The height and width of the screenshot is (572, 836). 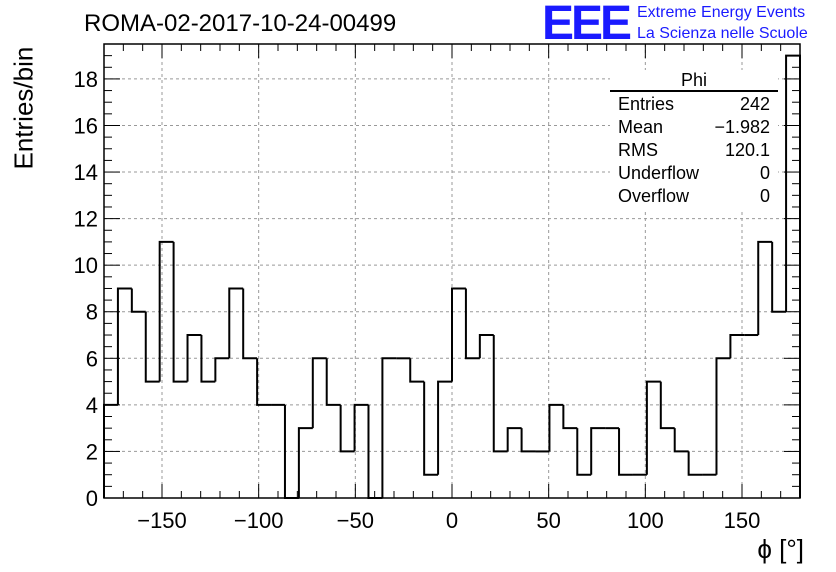 What do you see at coordinates (638, 150) in the screenshot?
I see `stat-key: RMS` at bounding box center [638, 150].